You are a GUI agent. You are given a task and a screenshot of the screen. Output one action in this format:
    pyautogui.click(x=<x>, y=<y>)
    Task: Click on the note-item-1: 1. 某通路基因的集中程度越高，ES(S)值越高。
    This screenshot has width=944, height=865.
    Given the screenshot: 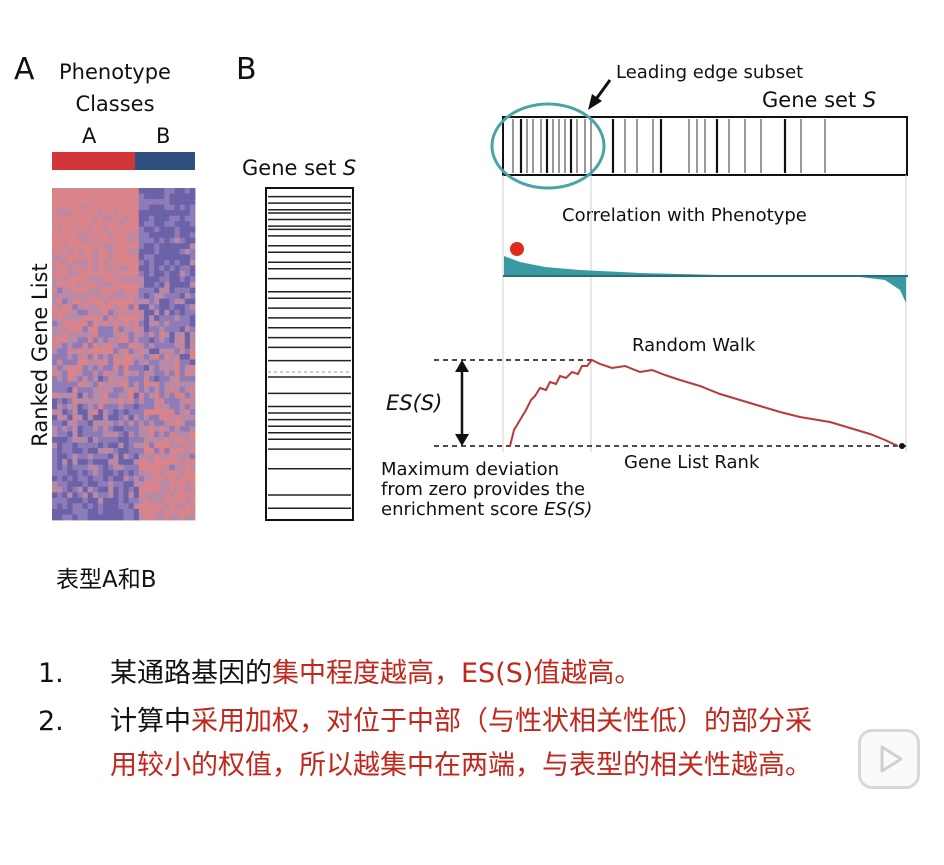 What is the action you would take?
    pyautogui.click(x=472, y=674)
    